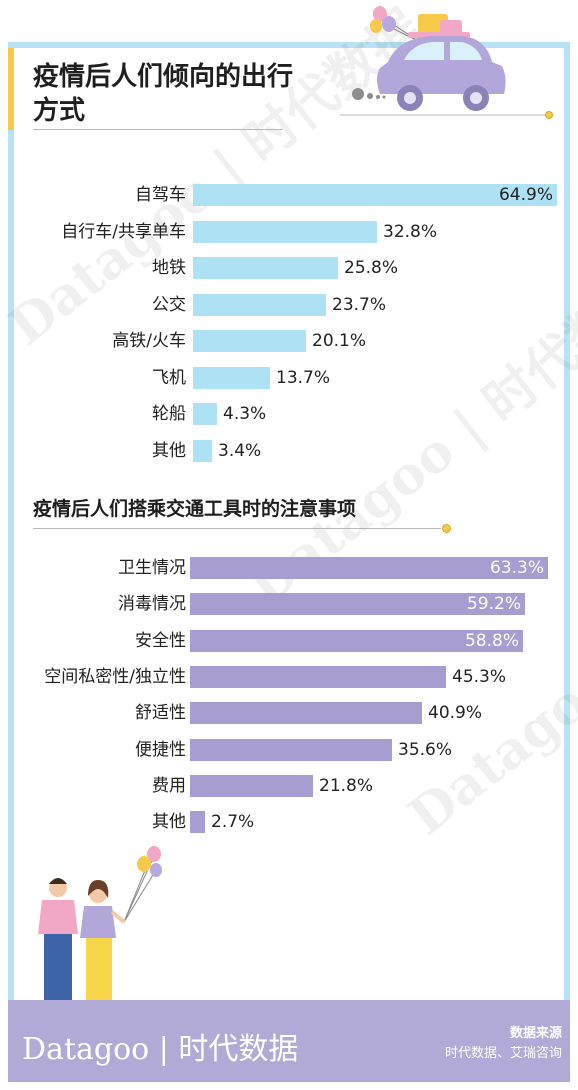 Image resolution: width=578 pixels, height=1090 pixels. I want to click on value-label: 64.9%, so click(525, 195).